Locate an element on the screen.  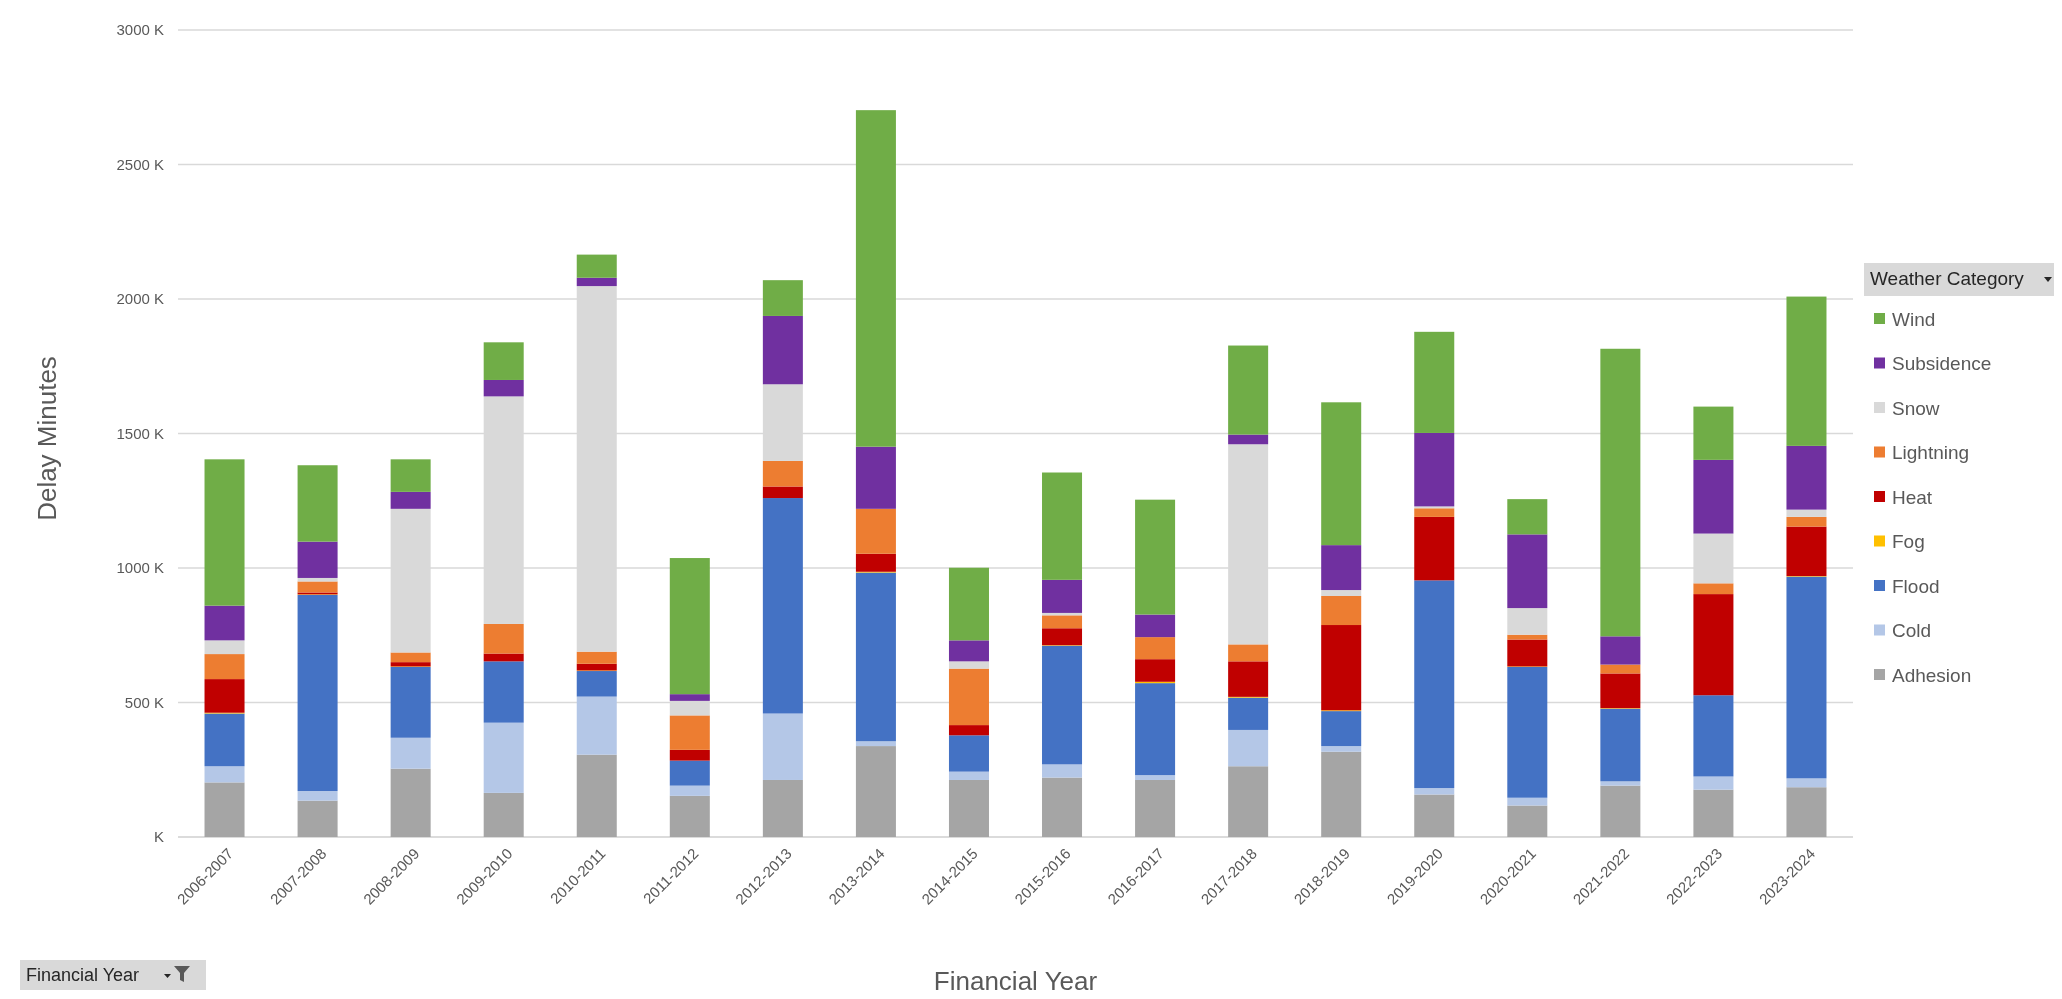
y-tick-label: 2500 K is located at coordinates (140, 164).